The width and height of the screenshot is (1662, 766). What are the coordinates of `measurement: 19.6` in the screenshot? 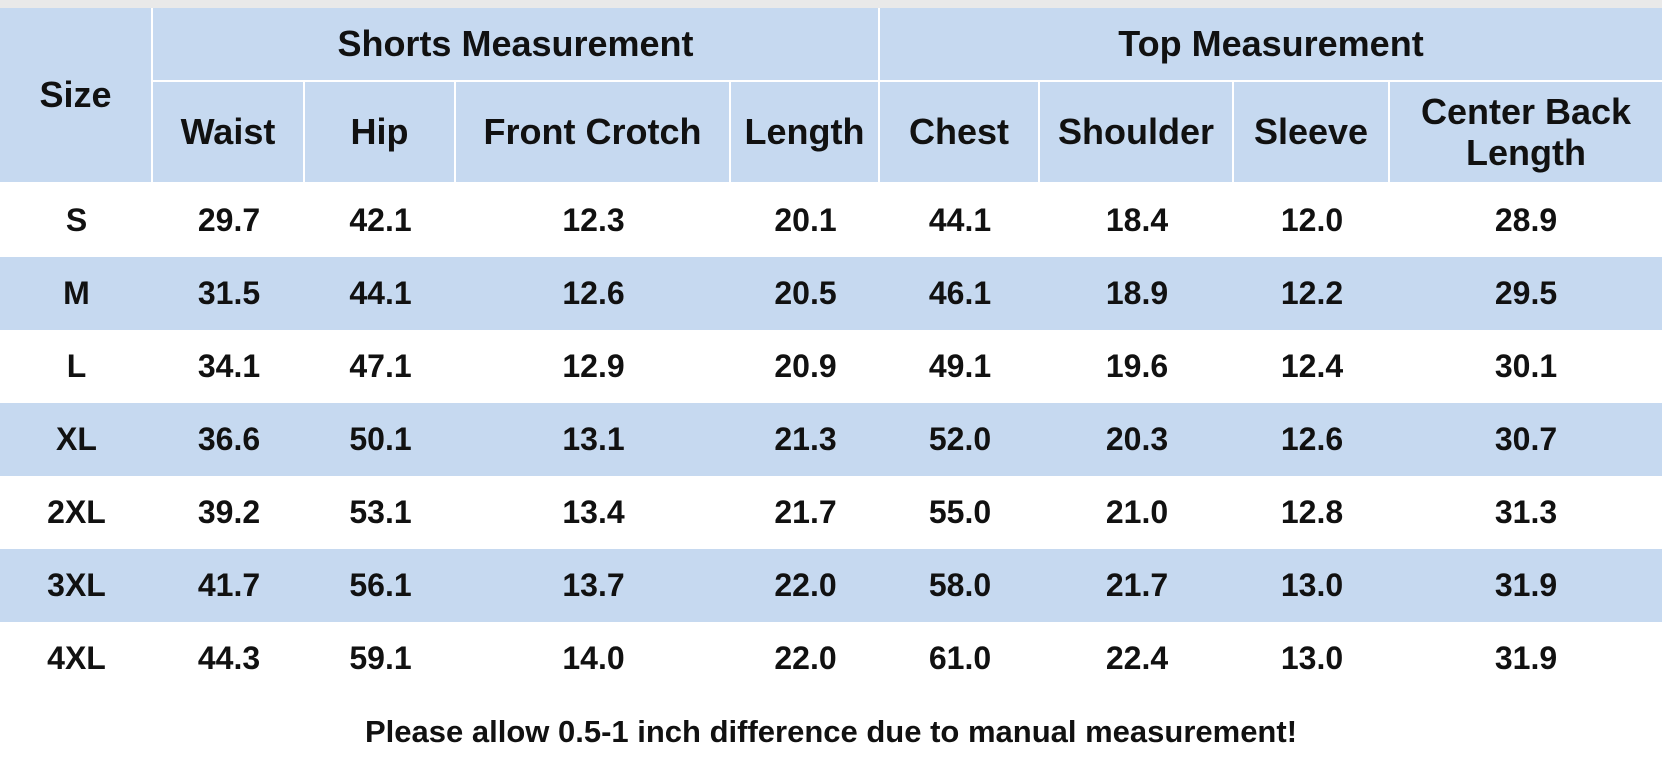 It's located at (1137, 366).